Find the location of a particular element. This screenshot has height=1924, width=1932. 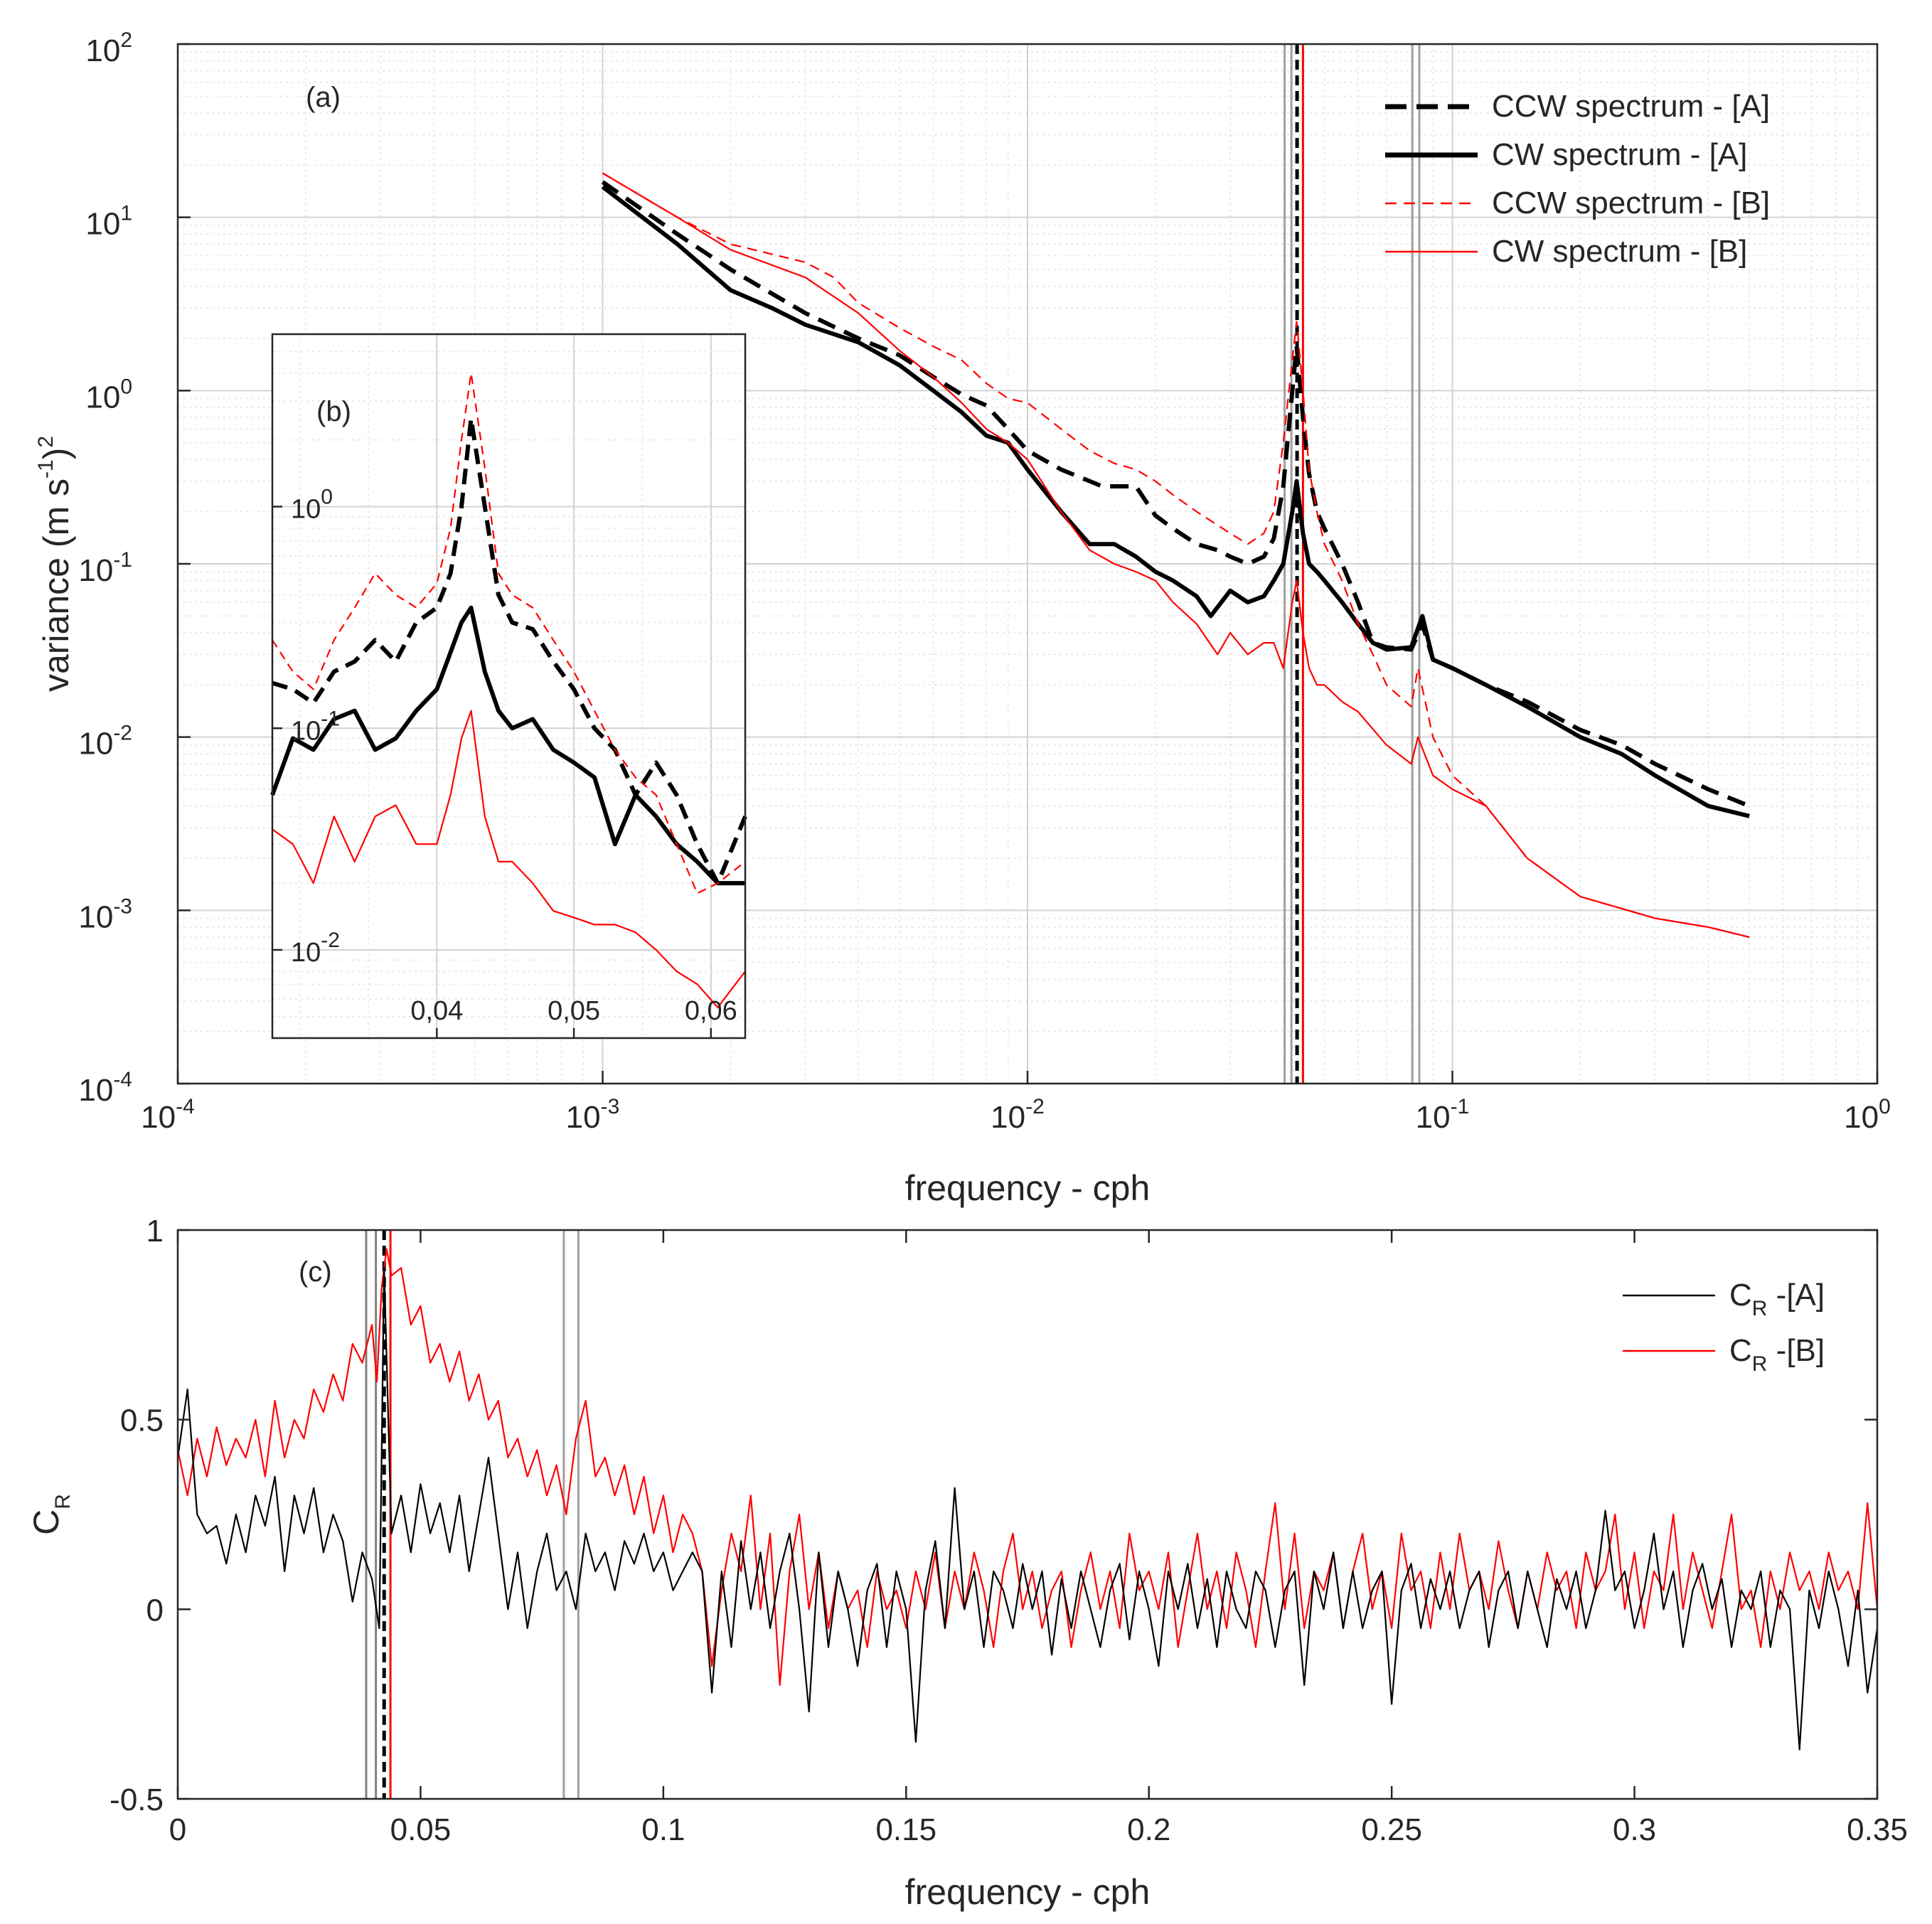

panel-c-y-tick-label: 0 is located at coordinates (155, 1611).